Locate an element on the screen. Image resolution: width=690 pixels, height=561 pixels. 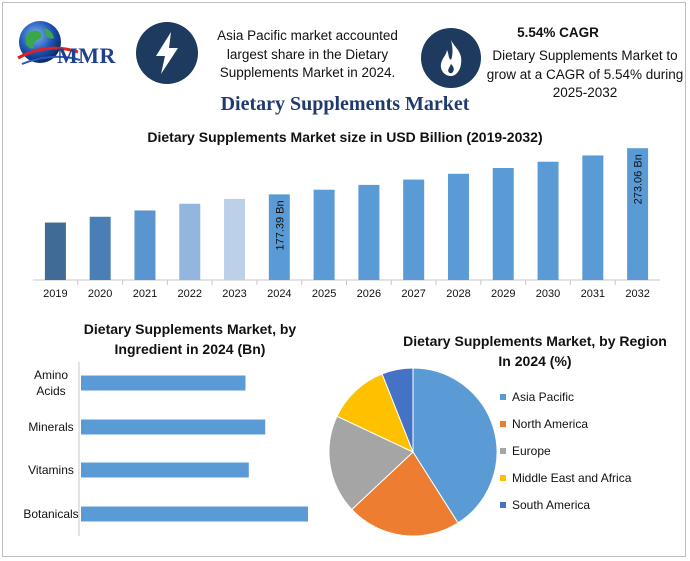
bar-2025 is located at coordinates (324, 234).